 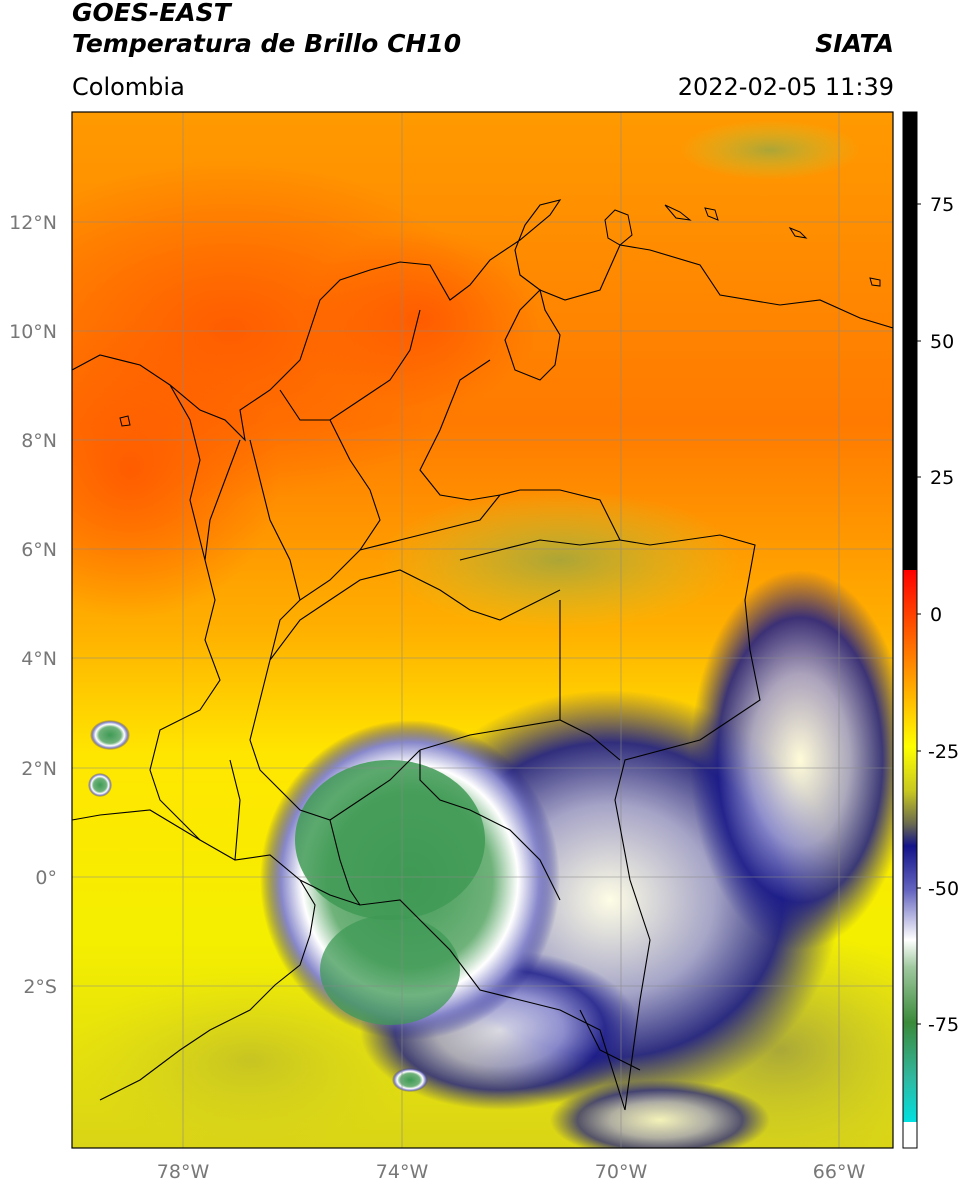 What do you see at coordinates (33, 605) in the screenshot?
I see `latitude-labels: 12°N 10°N 8°N 6°N 4°N 2°N 0° 2°S` at bounding box center [33, 605].